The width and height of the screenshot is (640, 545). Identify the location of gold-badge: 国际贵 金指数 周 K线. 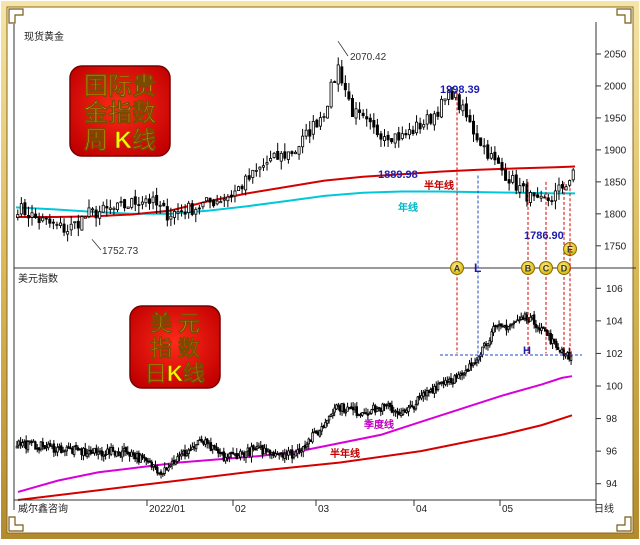
(120, 111).